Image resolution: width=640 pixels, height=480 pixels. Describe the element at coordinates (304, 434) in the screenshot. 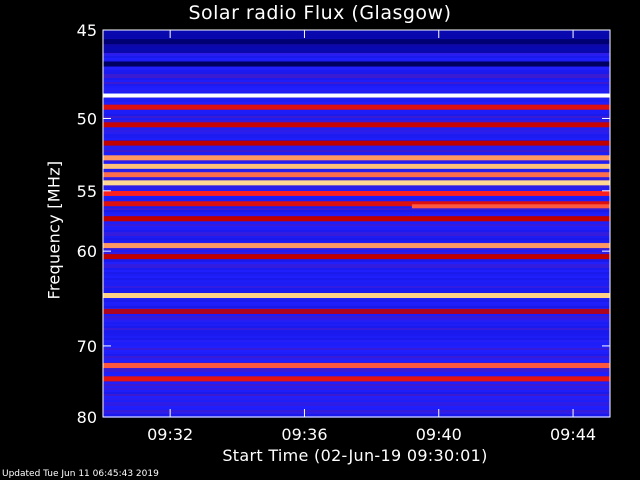

I see `x-tick-label: 09:36` at that location.